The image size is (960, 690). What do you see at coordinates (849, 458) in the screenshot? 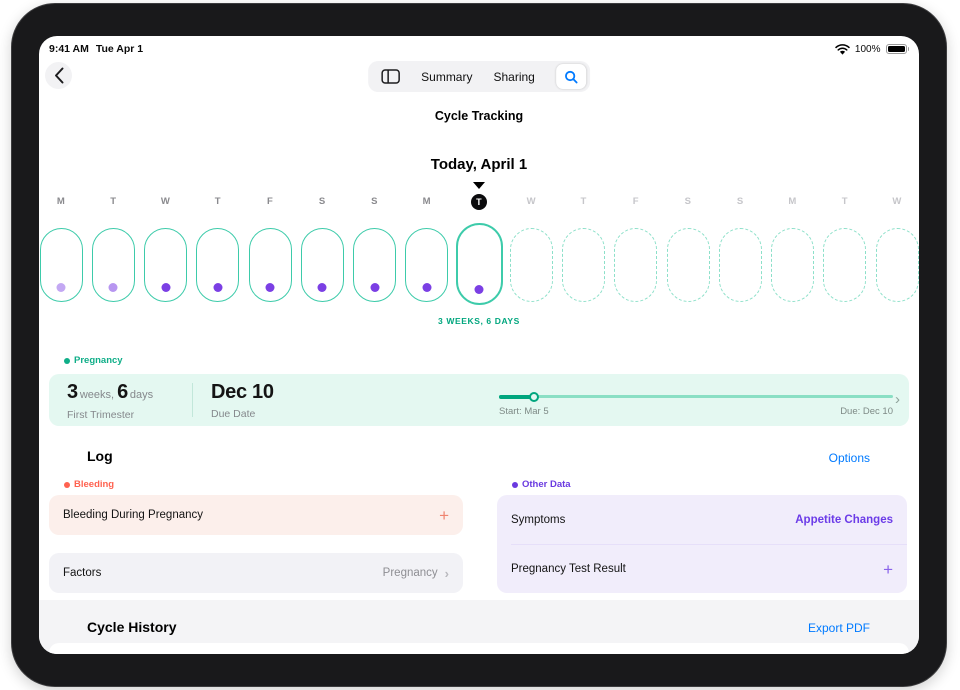
I see `options-link: Options` at bounding box center [849, 458].